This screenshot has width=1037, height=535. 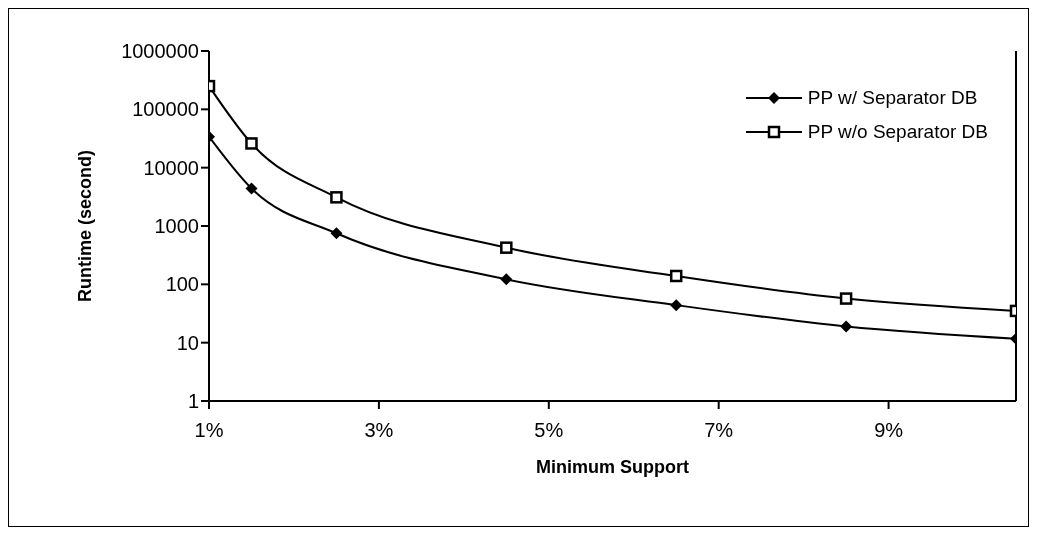 I want to click on y-tick-label: 1000000, so click(x=160, y=51).